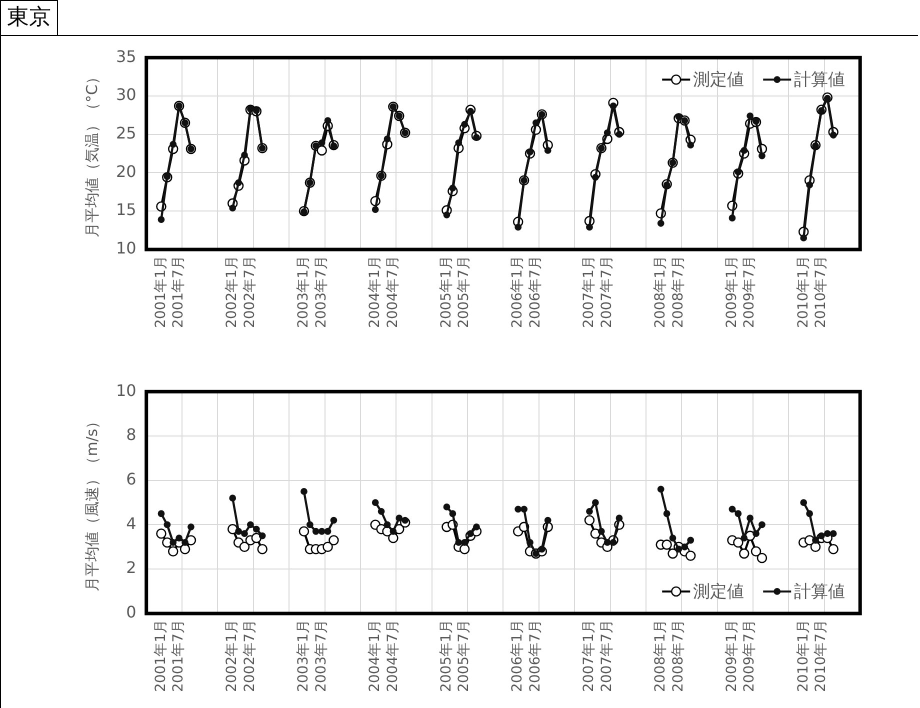 This screenshot has width=920, height=708. Describe the element at coordinates (91, 503) in the screenshot. I see `y-axis-title: 月平均値（風速）（m/s）` at that location.